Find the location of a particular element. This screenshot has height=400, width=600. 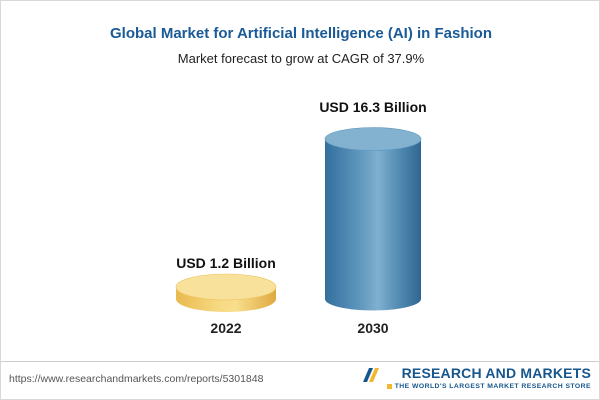

value-label-2022: USD 1.2 Billion is located at coordinates (226, 263).